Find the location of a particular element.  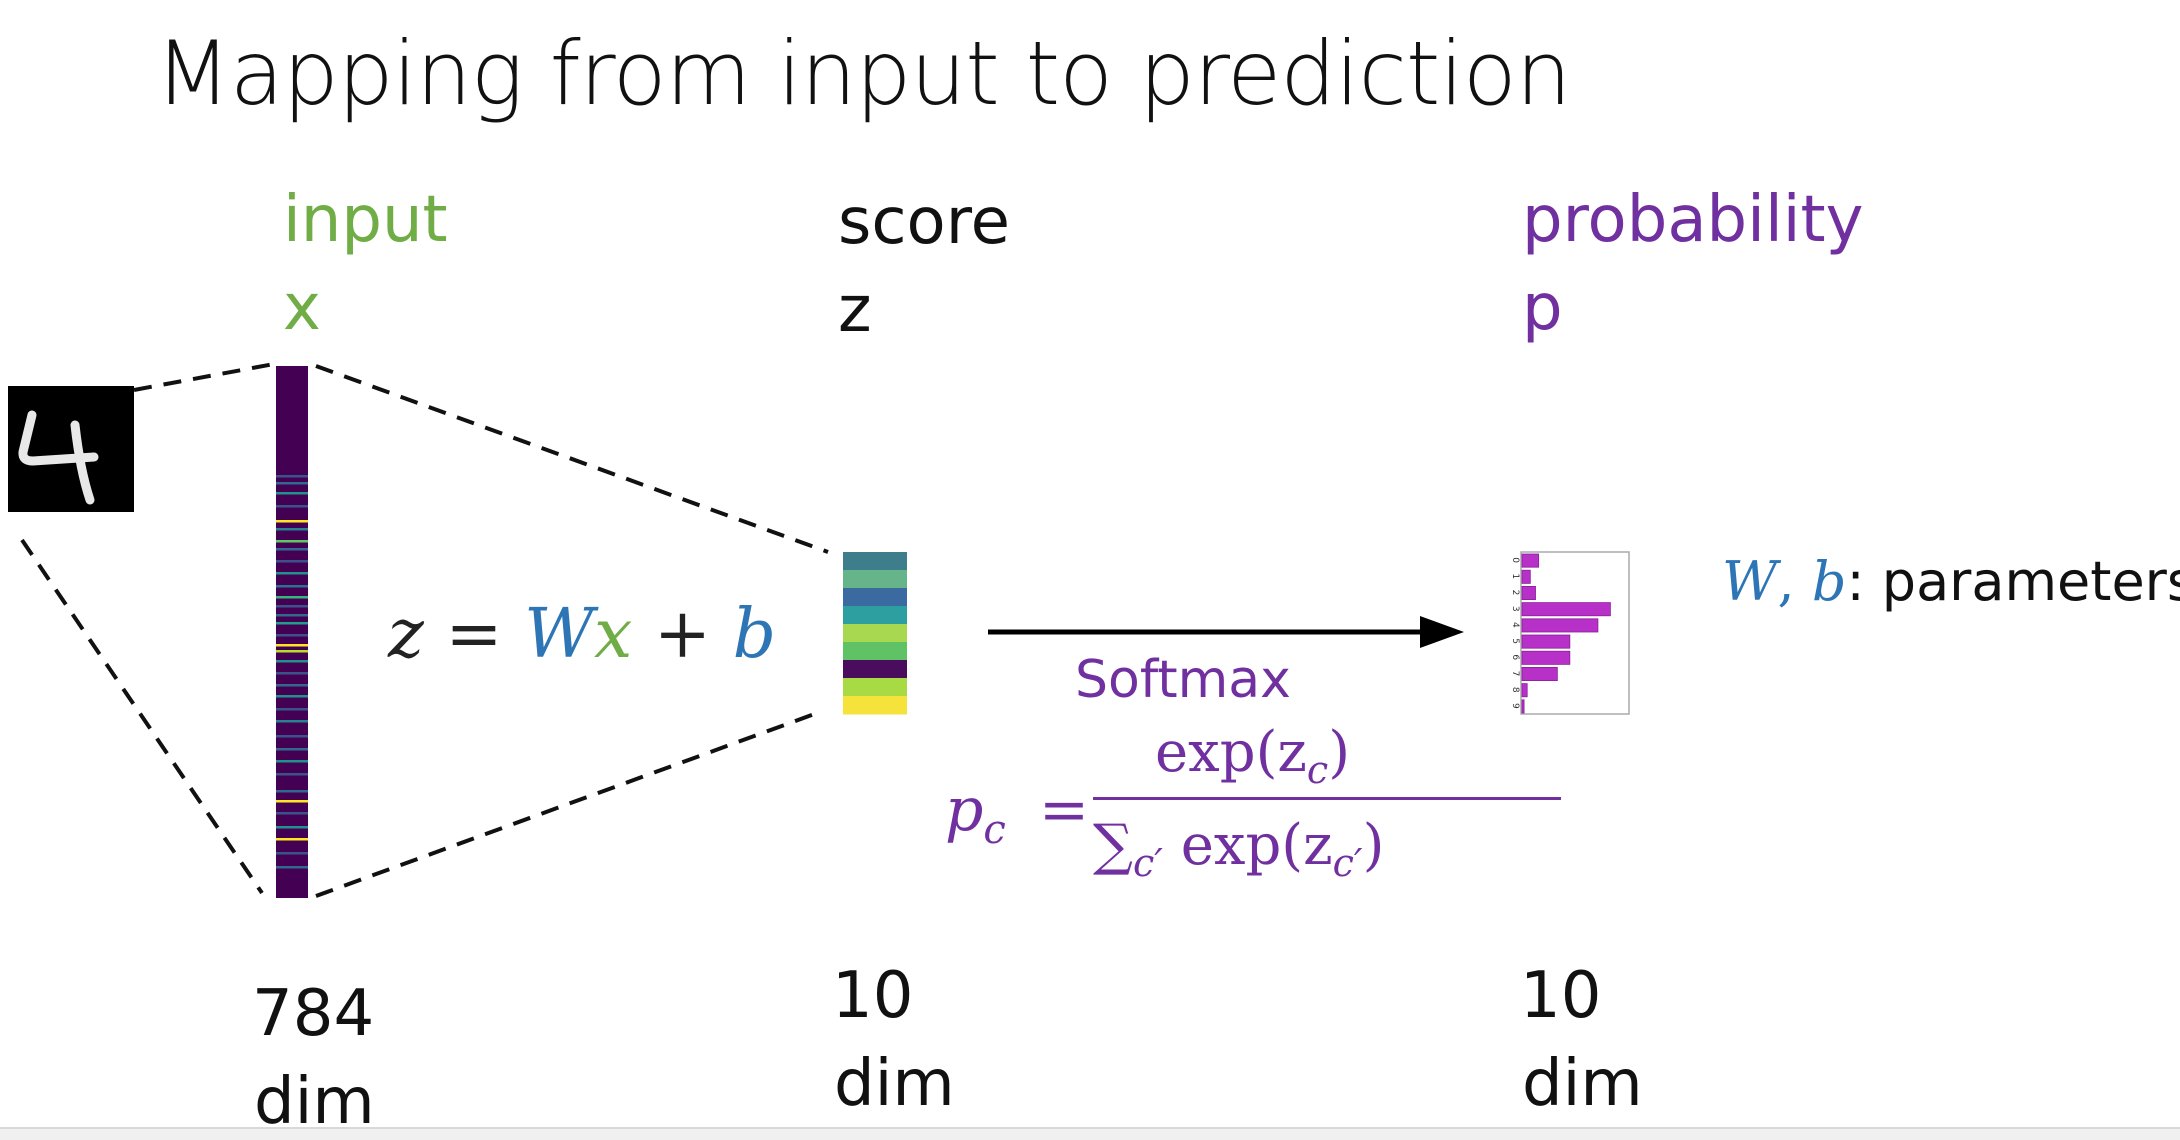

probability-tick-label: 2 is located at coordinates (1515, 593).